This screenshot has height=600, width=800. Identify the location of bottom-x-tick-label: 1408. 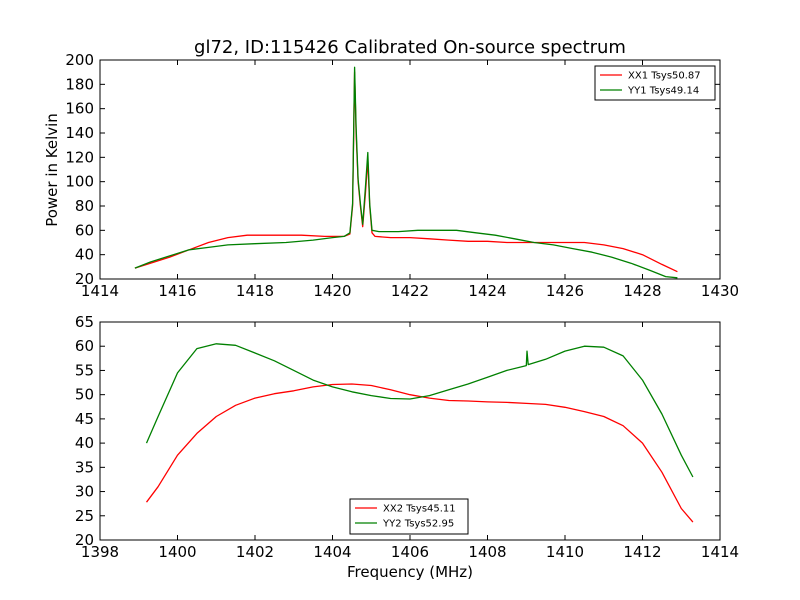
(487, 552).